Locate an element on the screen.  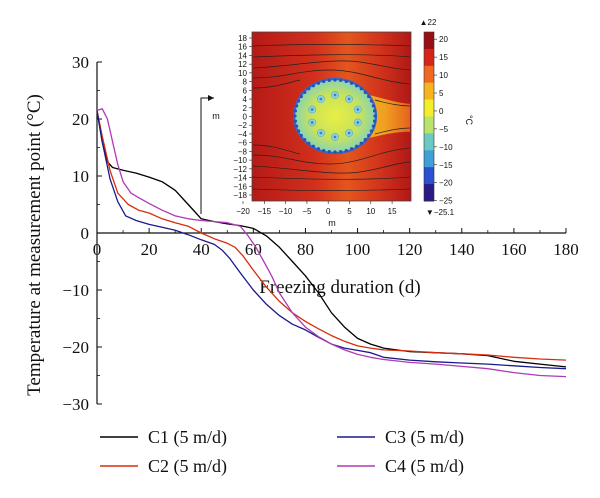
inset-x-tick-label: 5 is located at coordinates (349, 211).